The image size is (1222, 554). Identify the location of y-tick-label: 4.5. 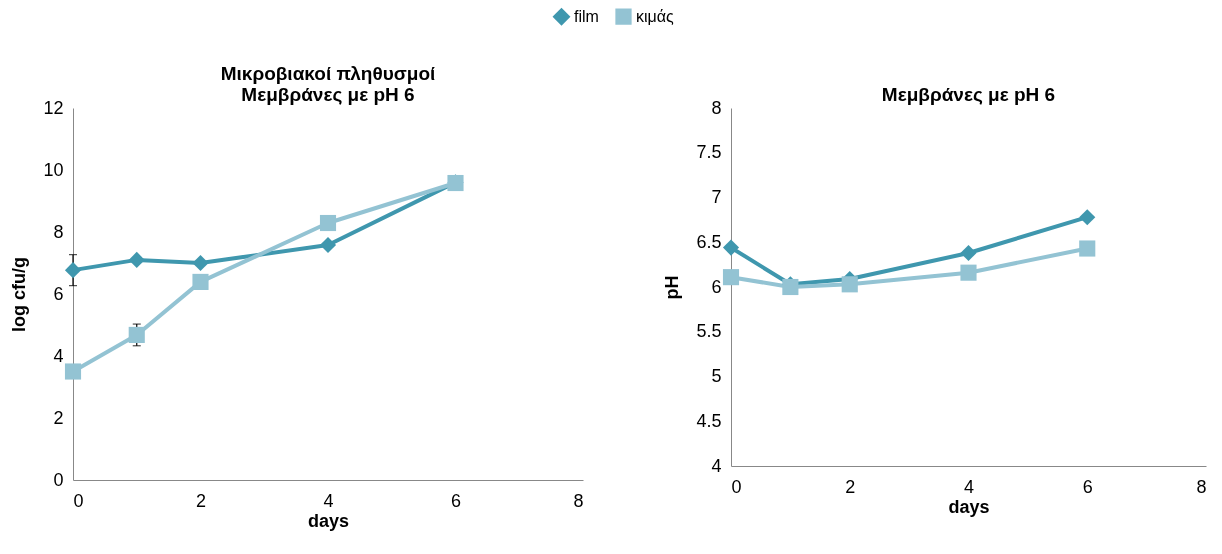
(709, 420).